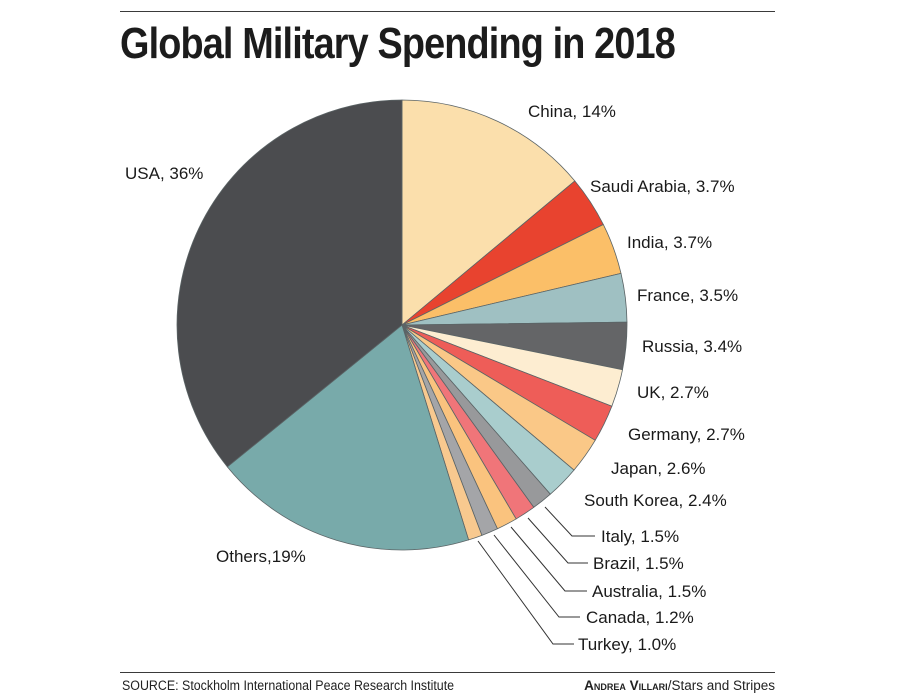 This screenshot has width=900, height=698. Describe the element at coordinates (687, 295) in the screenshot. I see `slice-label-france: France, 3.5%` at that location.